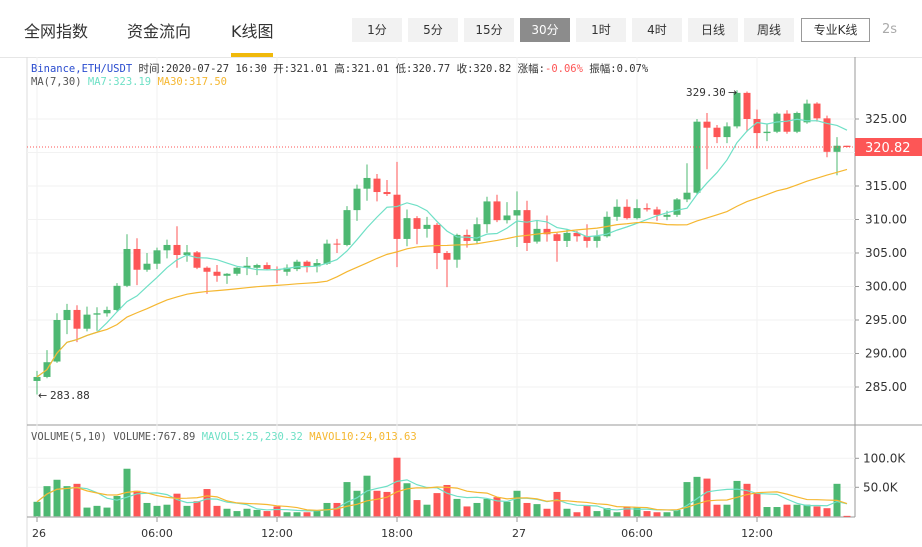  I want to click on pro-kline-button: 专业K线, so click(835, 30).